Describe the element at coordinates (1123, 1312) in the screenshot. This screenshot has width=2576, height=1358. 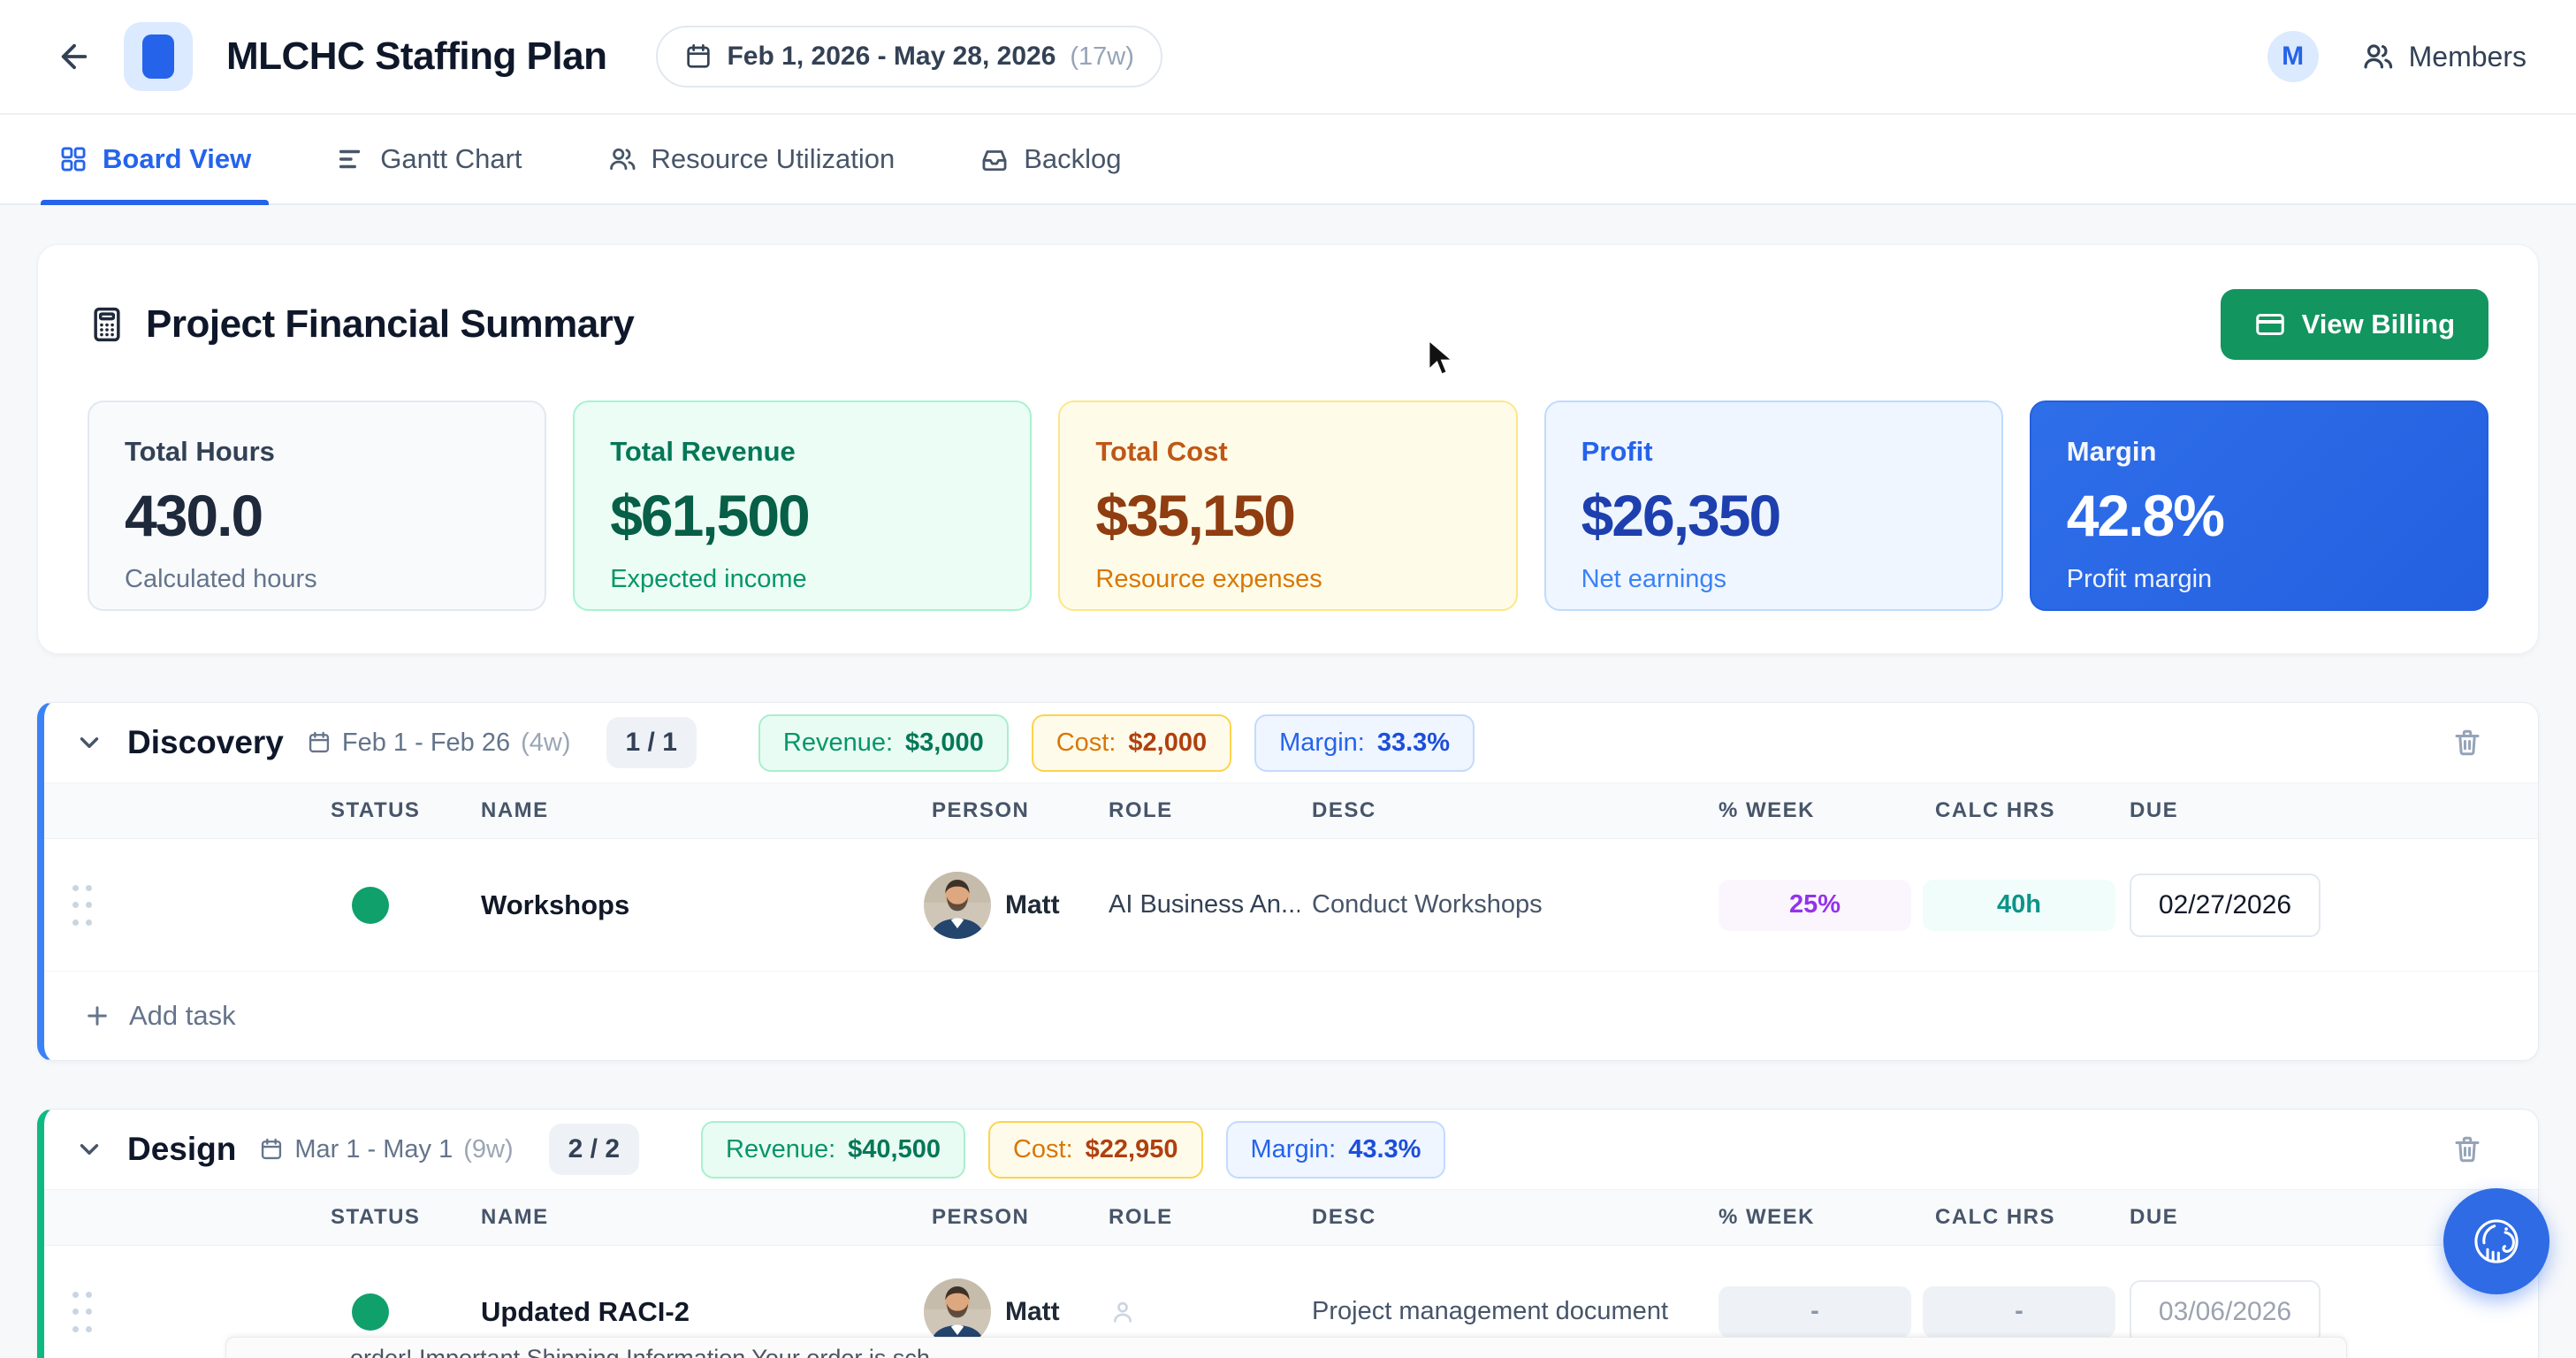
I see `person-outline-icon` at that location.